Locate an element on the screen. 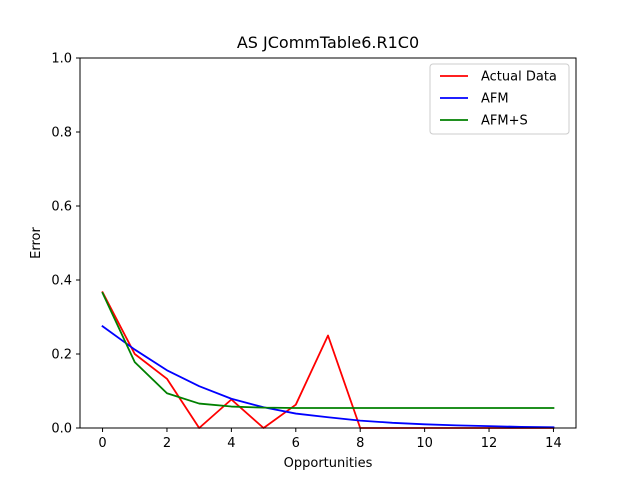 Image resolution: width=640 pixels, height=480 pixels. x-tick-label: 10 is located at coordinates (424, 443).